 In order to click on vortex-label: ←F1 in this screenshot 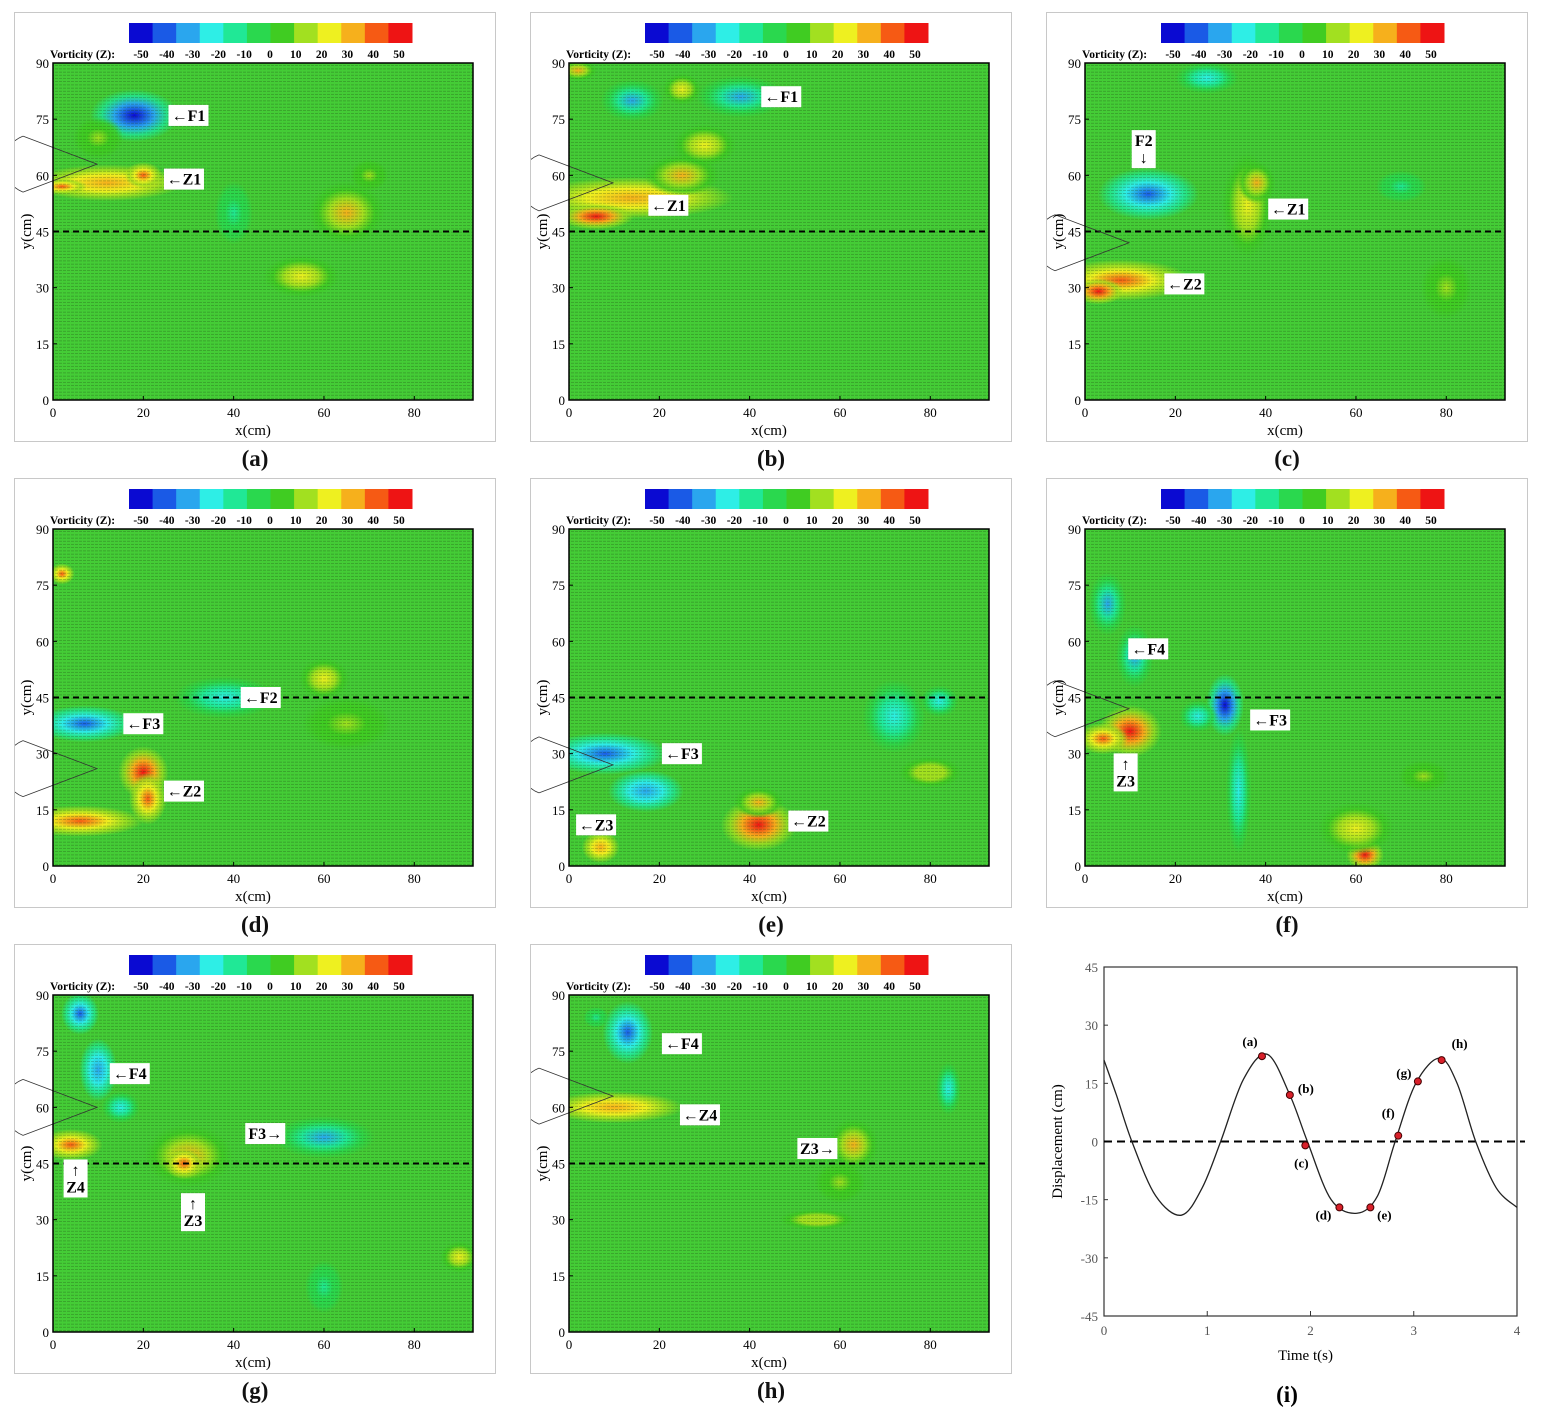, I will do `click(189, 116)`.